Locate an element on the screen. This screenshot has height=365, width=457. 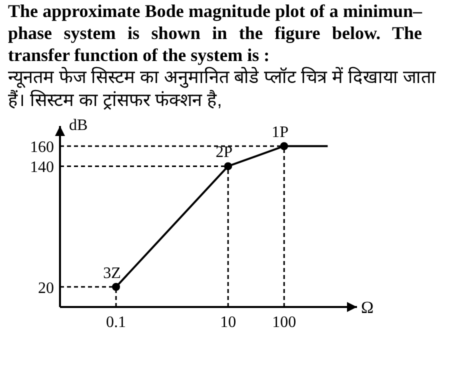
y-tick-label: 160 is located at coordinates (42, 147).